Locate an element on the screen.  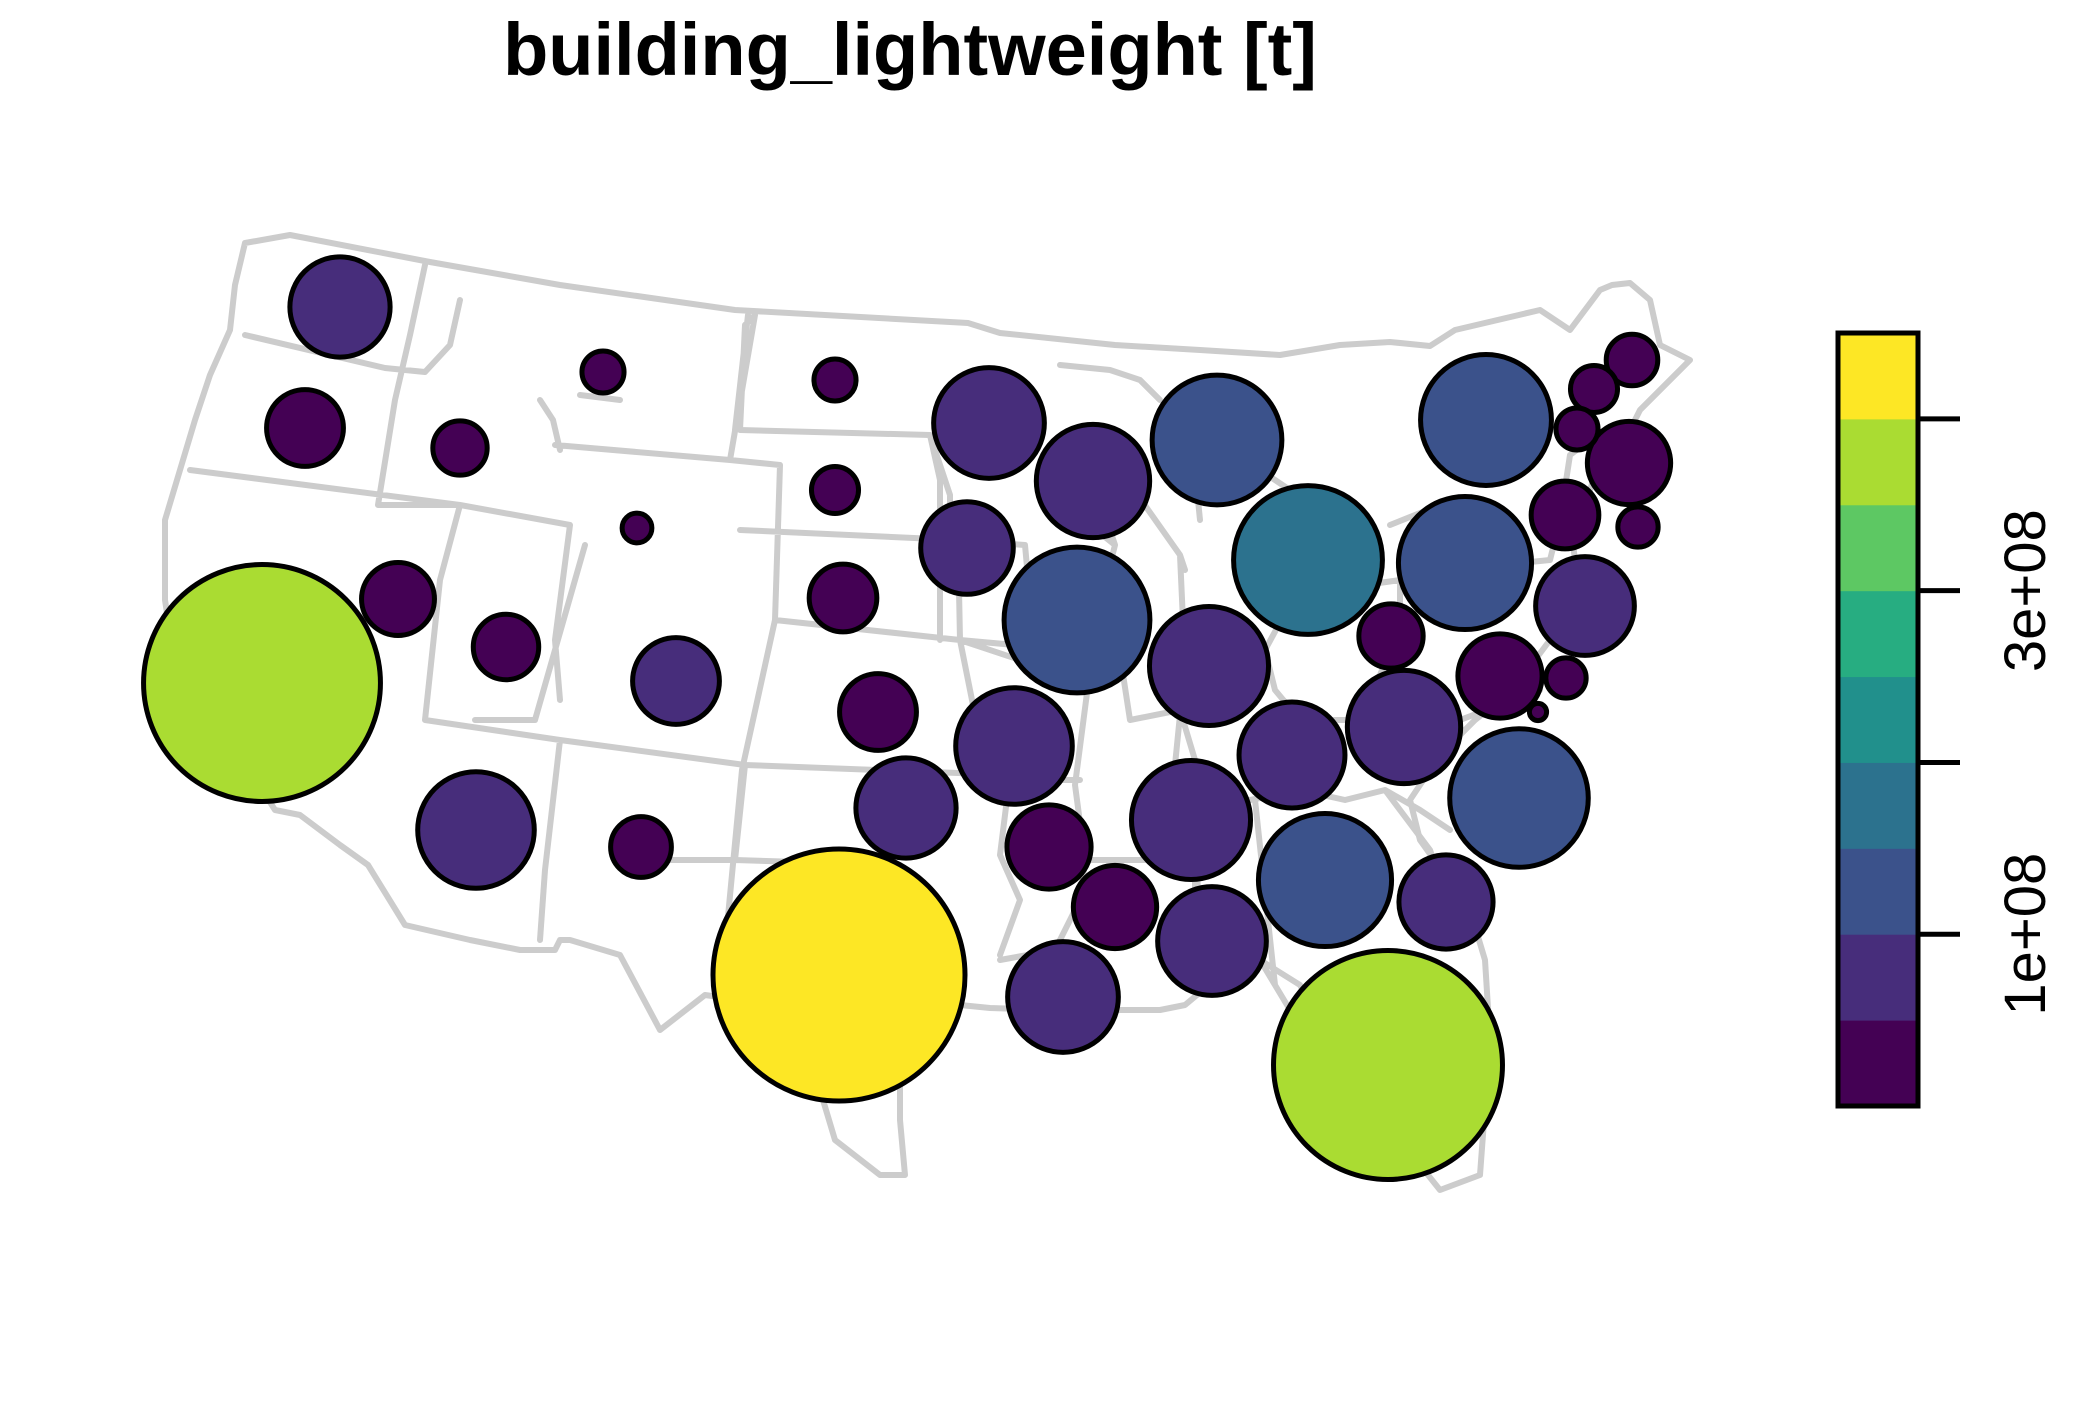
bubble-or is located at coordinates (305, 428).